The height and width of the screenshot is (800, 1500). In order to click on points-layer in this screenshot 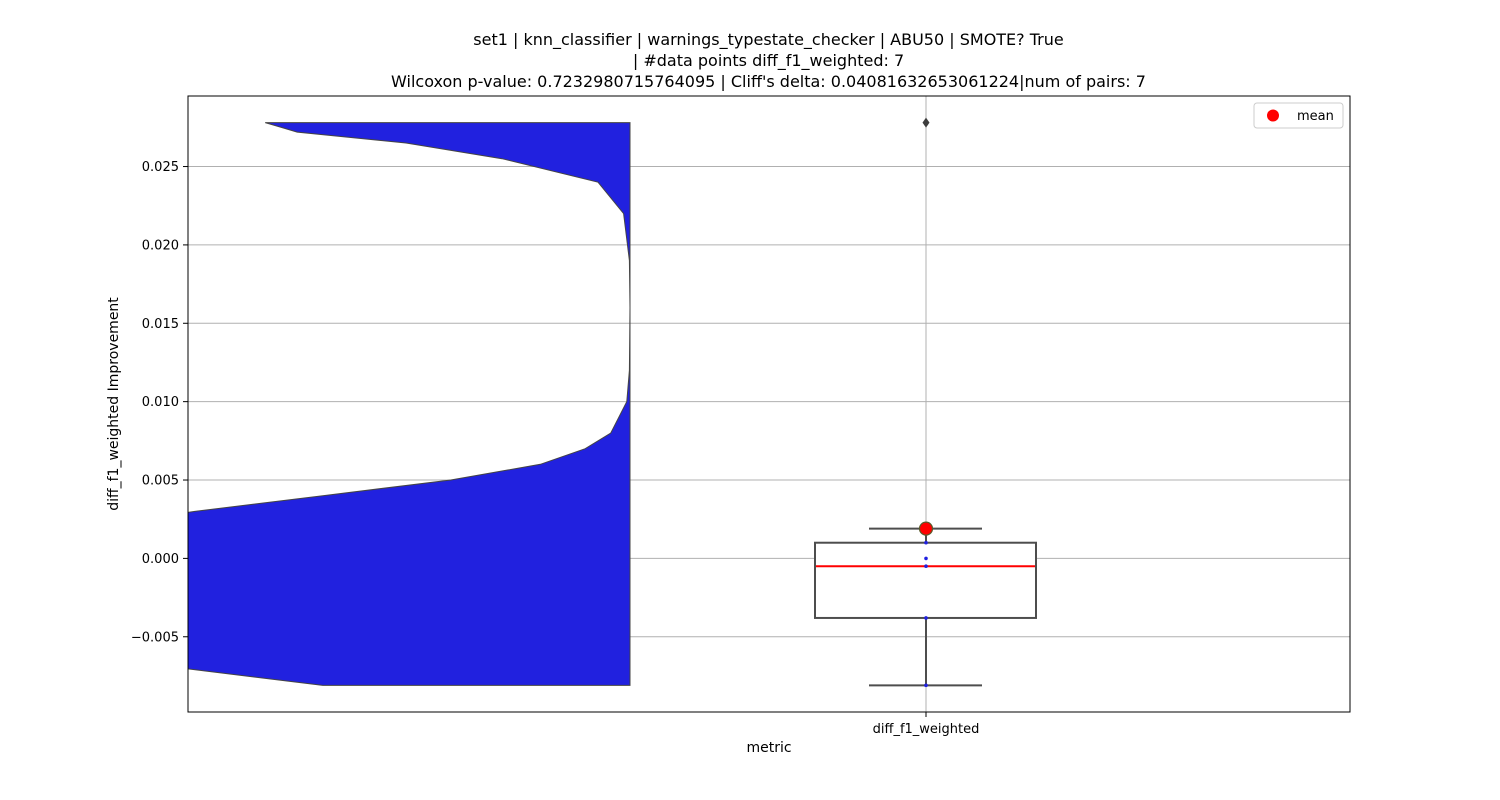, I will do `click(926, 402)`.